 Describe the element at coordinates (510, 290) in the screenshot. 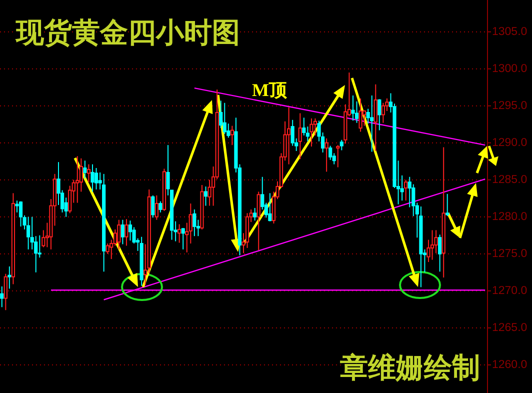

I see `y-tick-label: 1270.0` at that location.